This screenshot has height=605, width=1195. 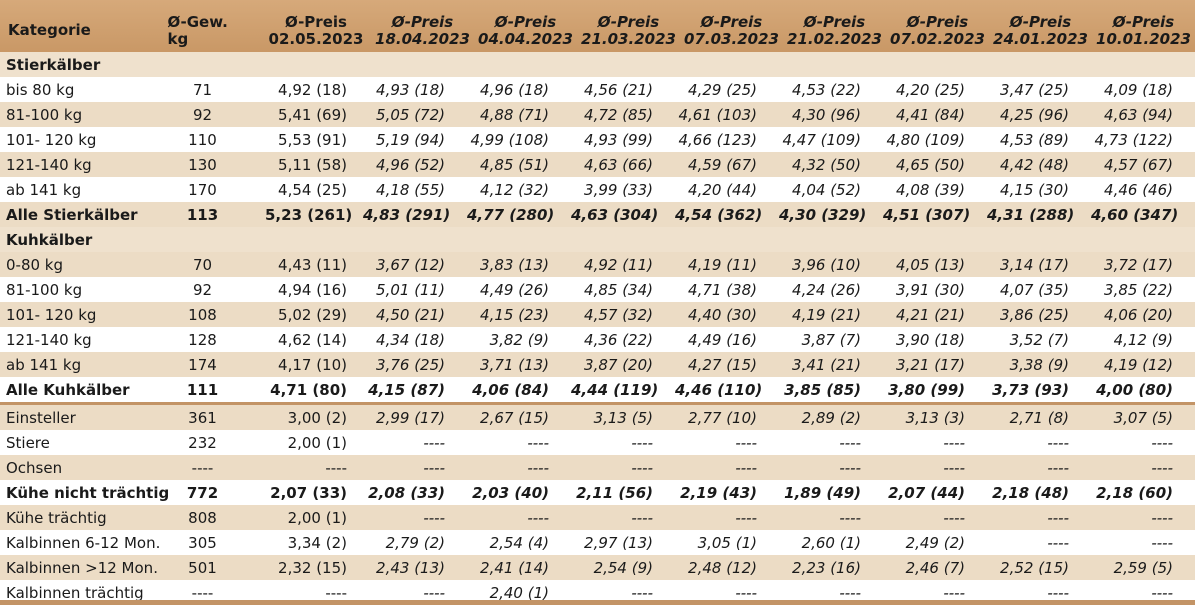 What do you see at coordinates (930, 314) in the screenshot?
I see `price-cell: 4,21 (21)` at bounding box center [930, 314].